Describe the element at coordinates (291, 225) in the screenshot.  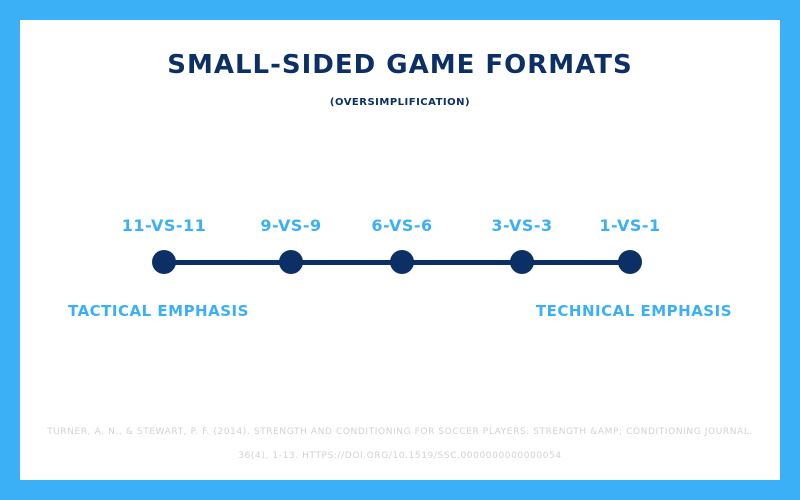
I see `format-label-9v9: 9-VS-9` at that location.